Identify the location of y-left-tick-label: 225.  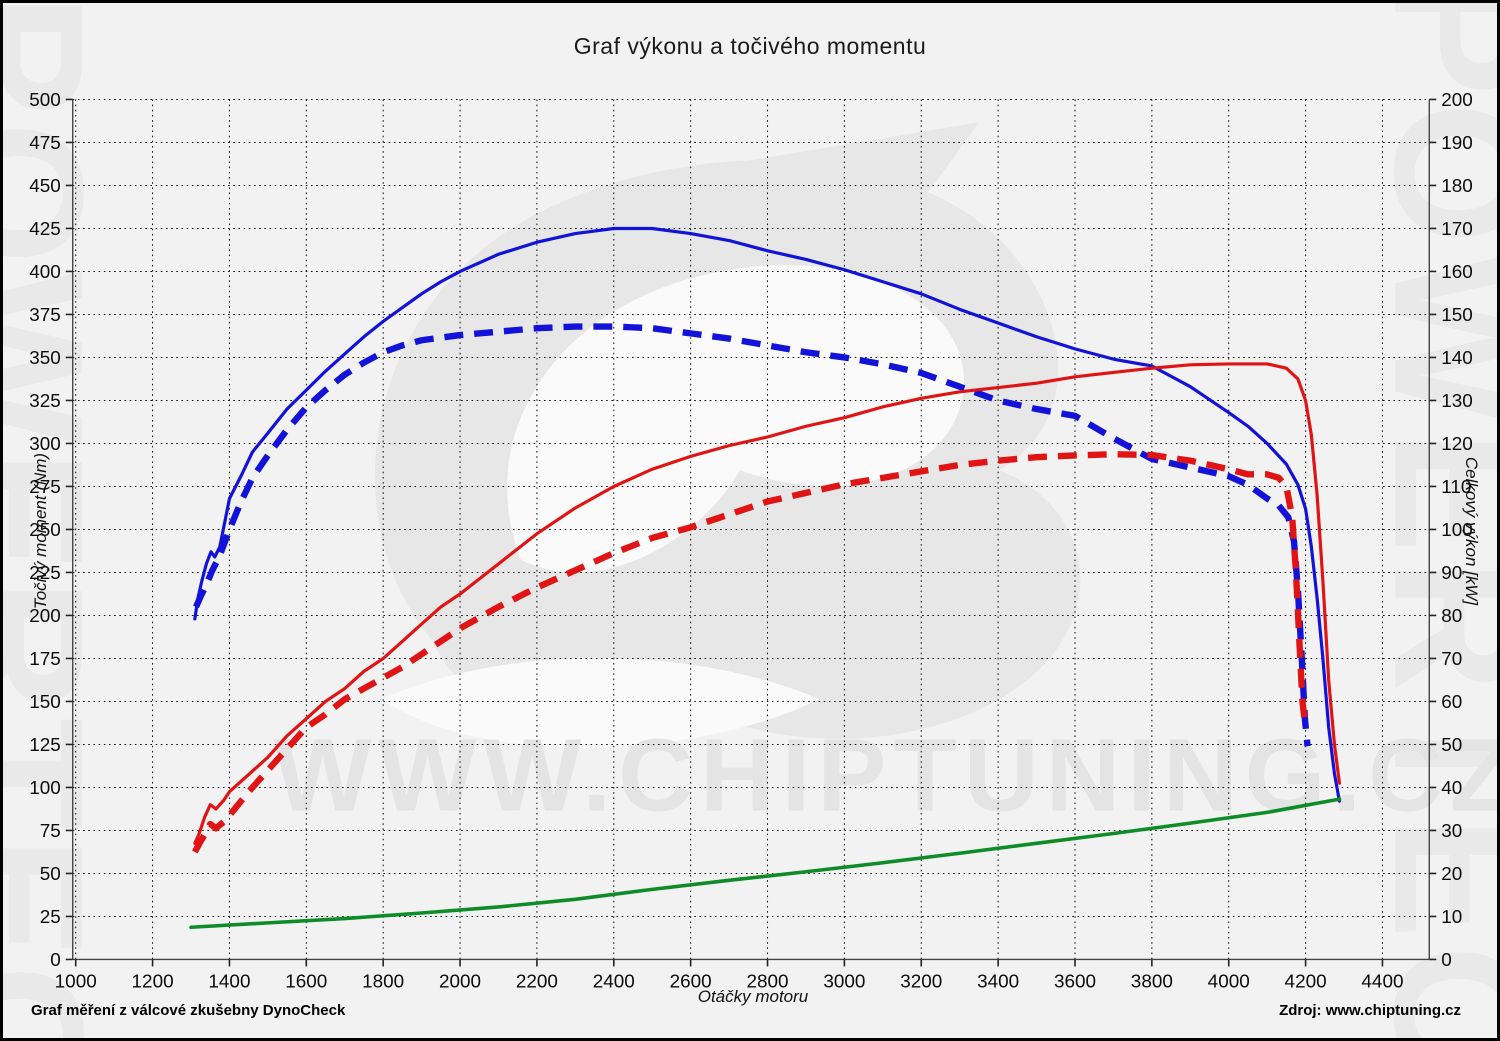
(45, 573).